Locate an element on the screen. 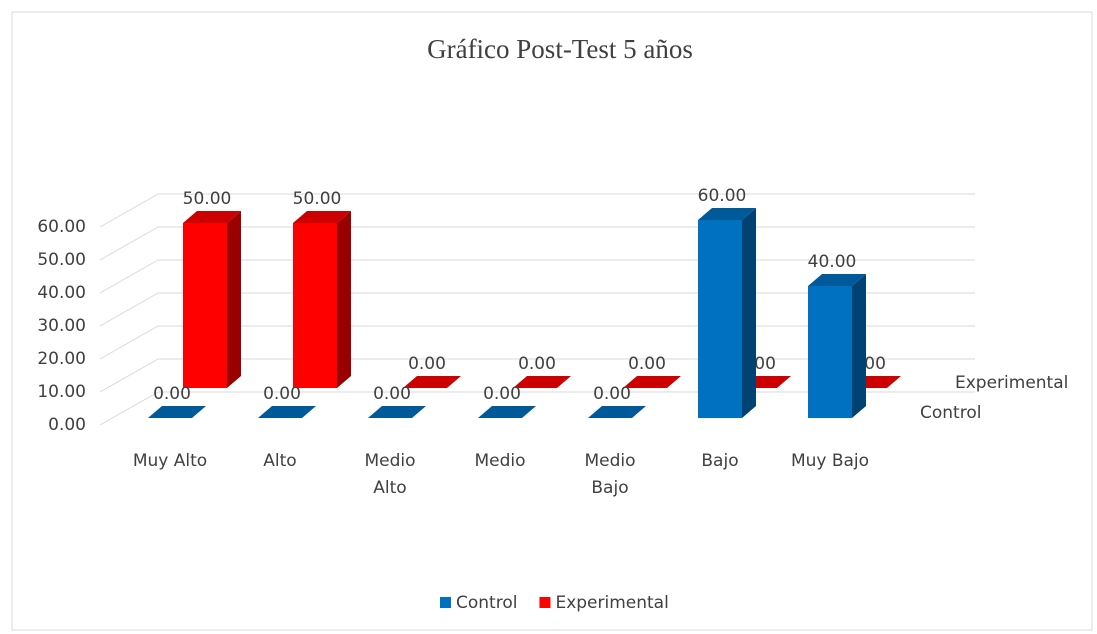 The image size is (1097, 634). value-label: 60.00 is located at coordinates (722, 196).